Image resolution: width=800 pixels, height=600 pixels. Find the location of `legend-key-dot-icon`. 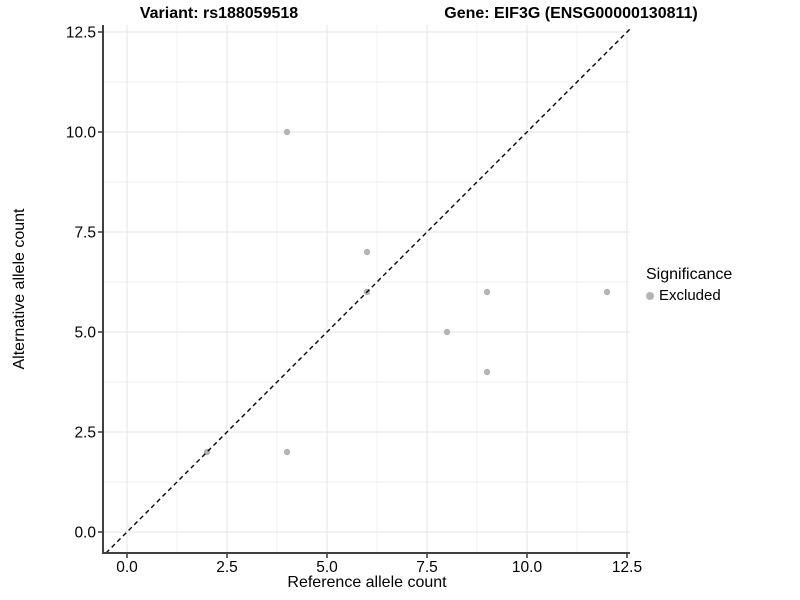

legend-key-dot-icon is located at coordinates (650, 295).